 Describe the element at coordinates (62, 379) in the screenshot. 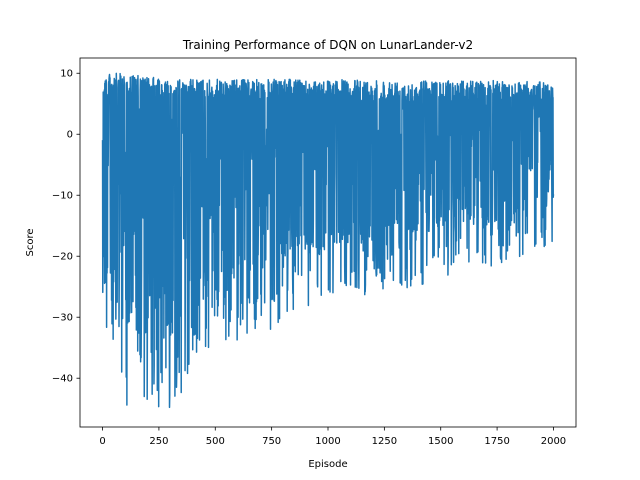

I see `y-tick-label: −40` at that location.